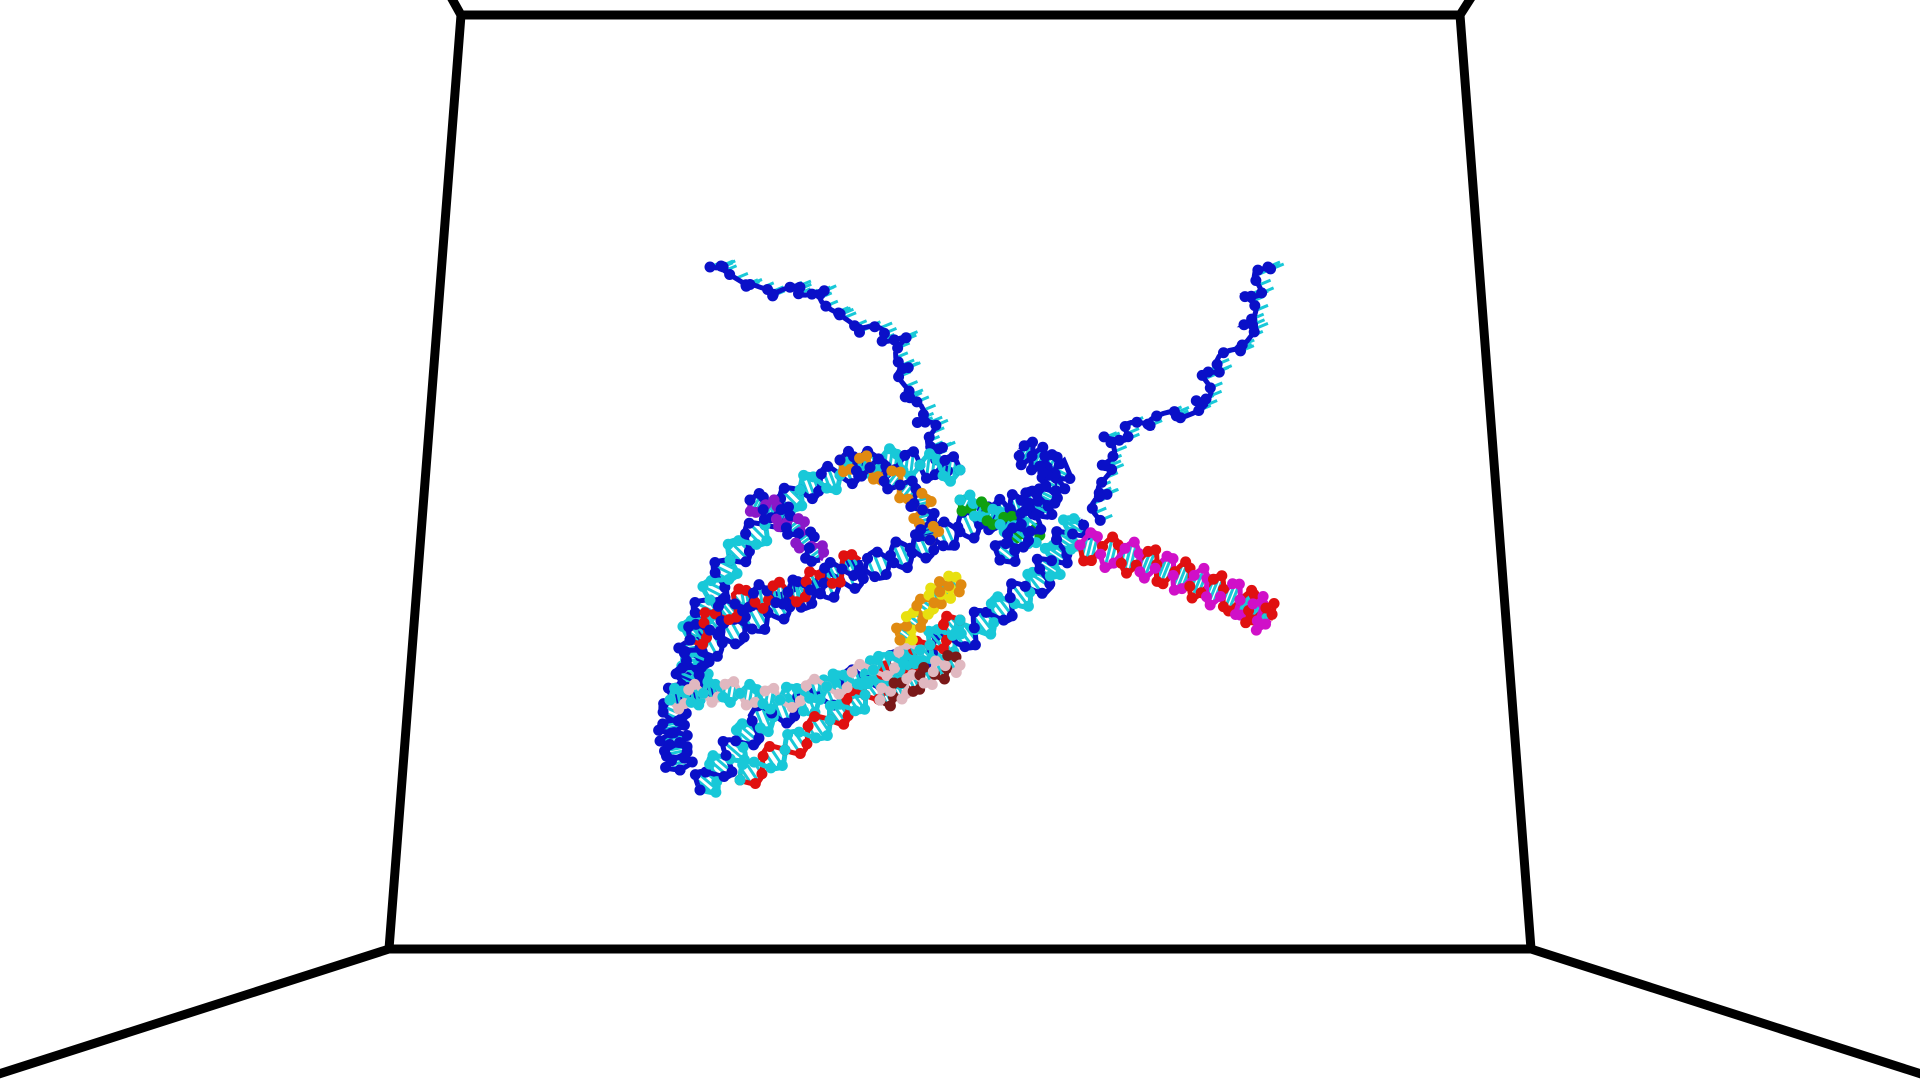 The width and height of the screenshot is (1920, 1080). Describe the element at coordinates (795, 676) in the screenshot. I see `dna-gyre-pink` at that location.